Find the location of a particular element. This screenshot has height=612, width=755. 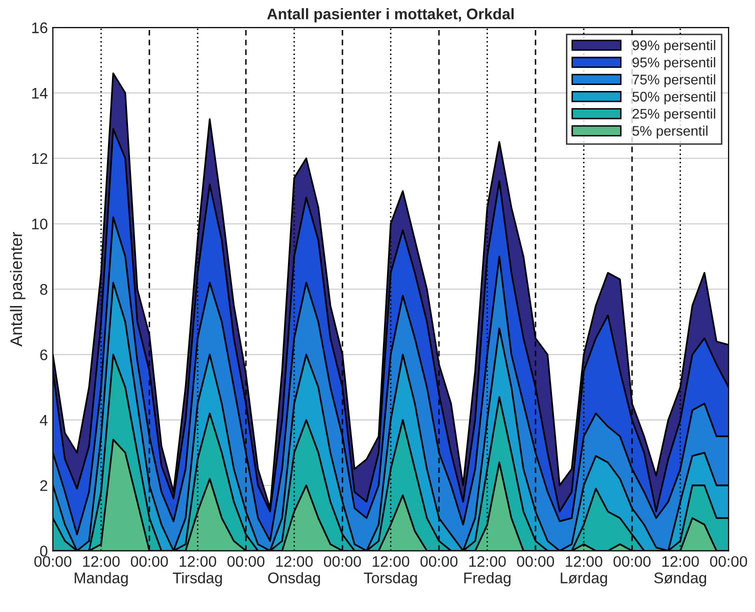

y-tick-label: 8 is located at coordinates (44, 289).